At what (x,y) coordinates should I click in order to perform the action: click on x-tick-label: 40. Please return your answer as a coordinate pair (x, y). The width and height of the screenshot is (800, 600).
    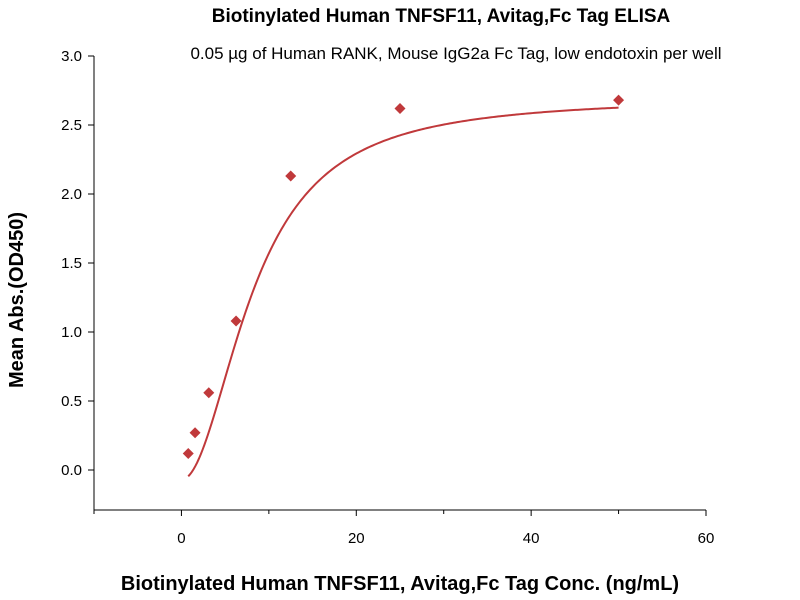
    Looking at the image, I should click on (531, 538).